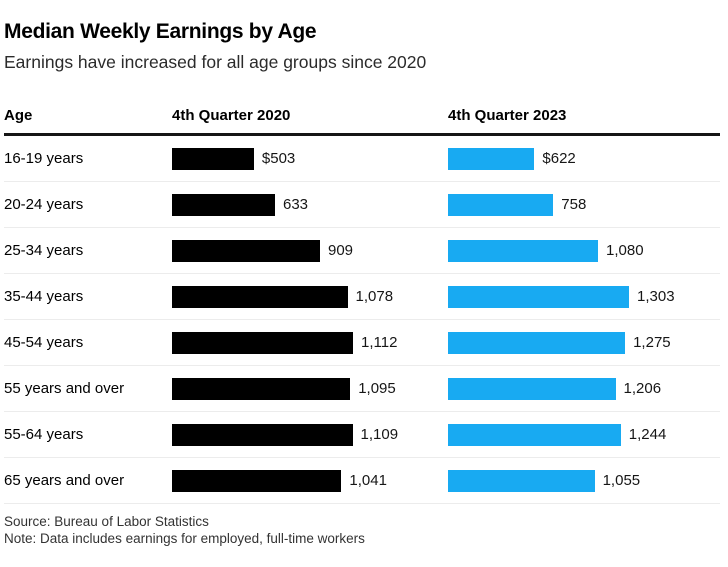 The height and width of the screenshot is (567, 728). Describe the element at coordinates (642, 388) in the screenshot. I see `value-label-2023: 1,206` at that location.